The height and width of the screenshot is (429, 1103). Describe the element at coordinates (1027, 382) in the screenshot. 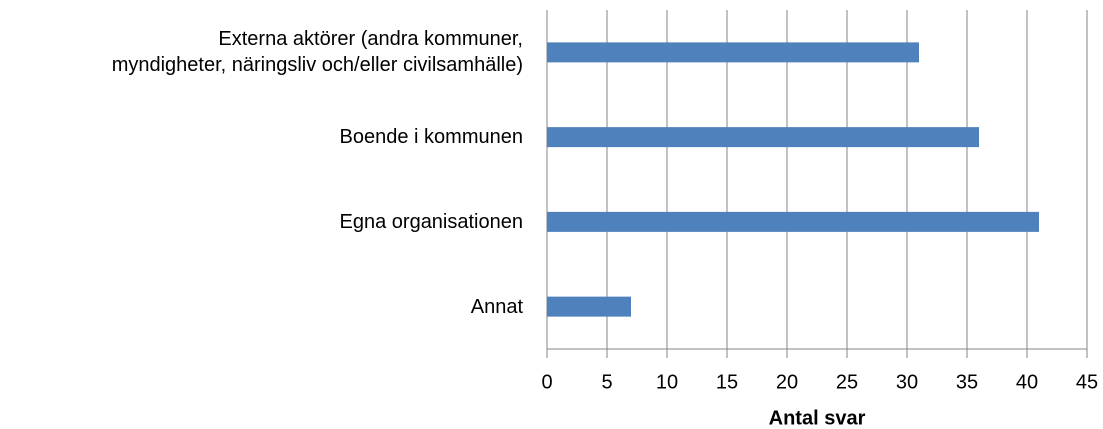

I see `x-tick-label: 40` at that location.